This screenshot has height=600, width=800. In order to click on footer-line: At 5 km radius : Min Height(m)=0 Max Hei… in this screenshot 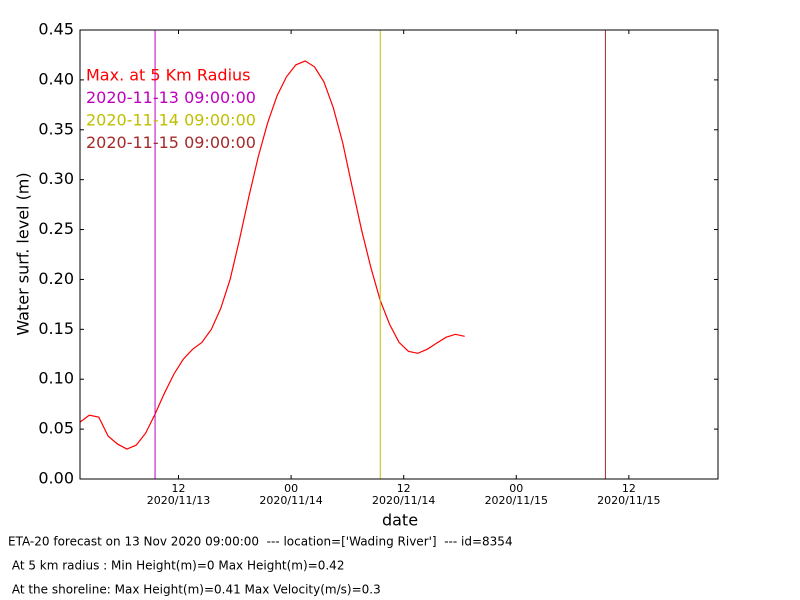, I will do `click(176, 566)`.